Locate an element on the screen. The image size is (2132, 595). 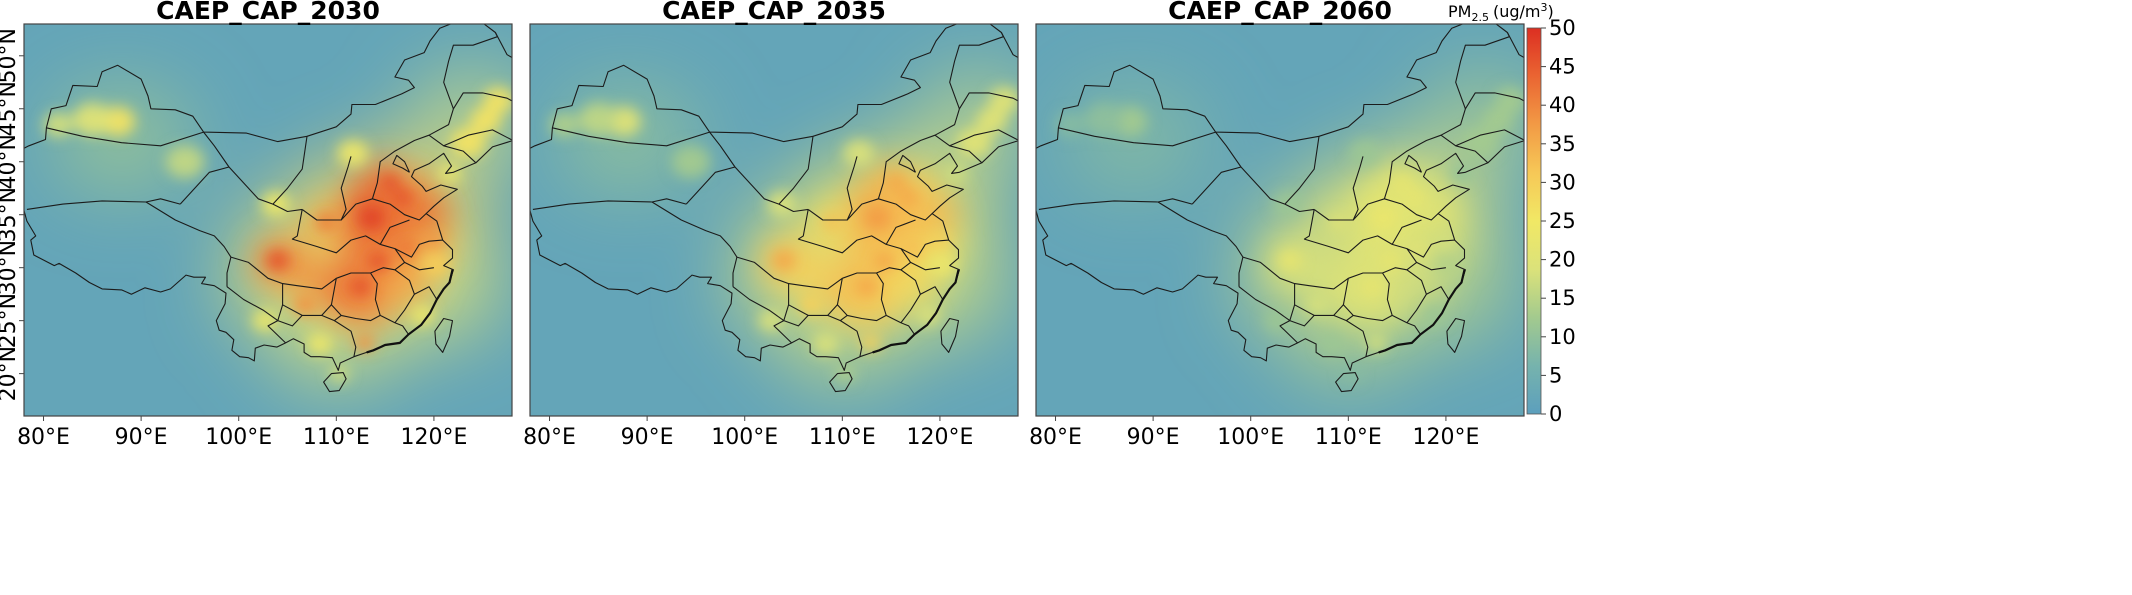
colorbar-tick-label: 45 is located at coordinates (1562, 67).